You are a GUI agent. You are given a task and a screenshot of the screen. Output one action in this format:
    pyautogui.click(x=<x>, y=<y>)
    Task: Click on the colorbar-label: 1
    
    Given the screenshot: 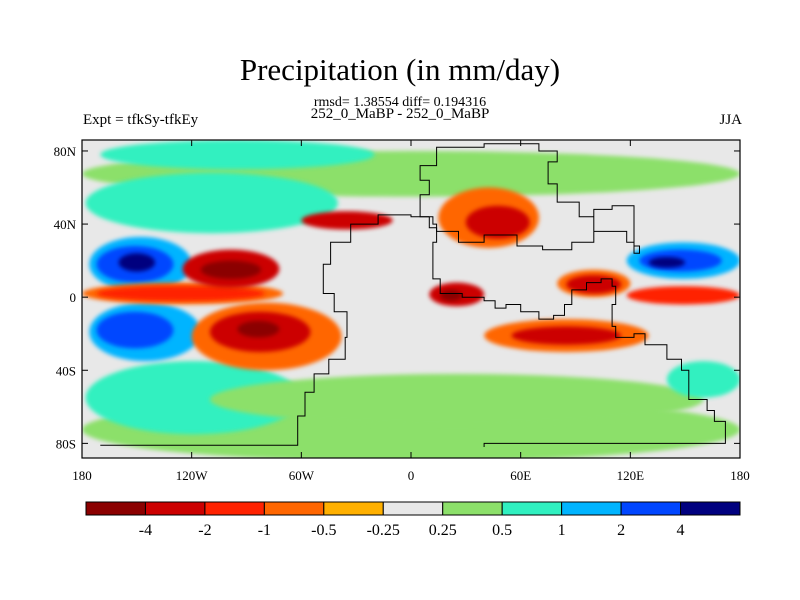 What is the action you would take?
    pyautogui.click(x=562, y=530)
    